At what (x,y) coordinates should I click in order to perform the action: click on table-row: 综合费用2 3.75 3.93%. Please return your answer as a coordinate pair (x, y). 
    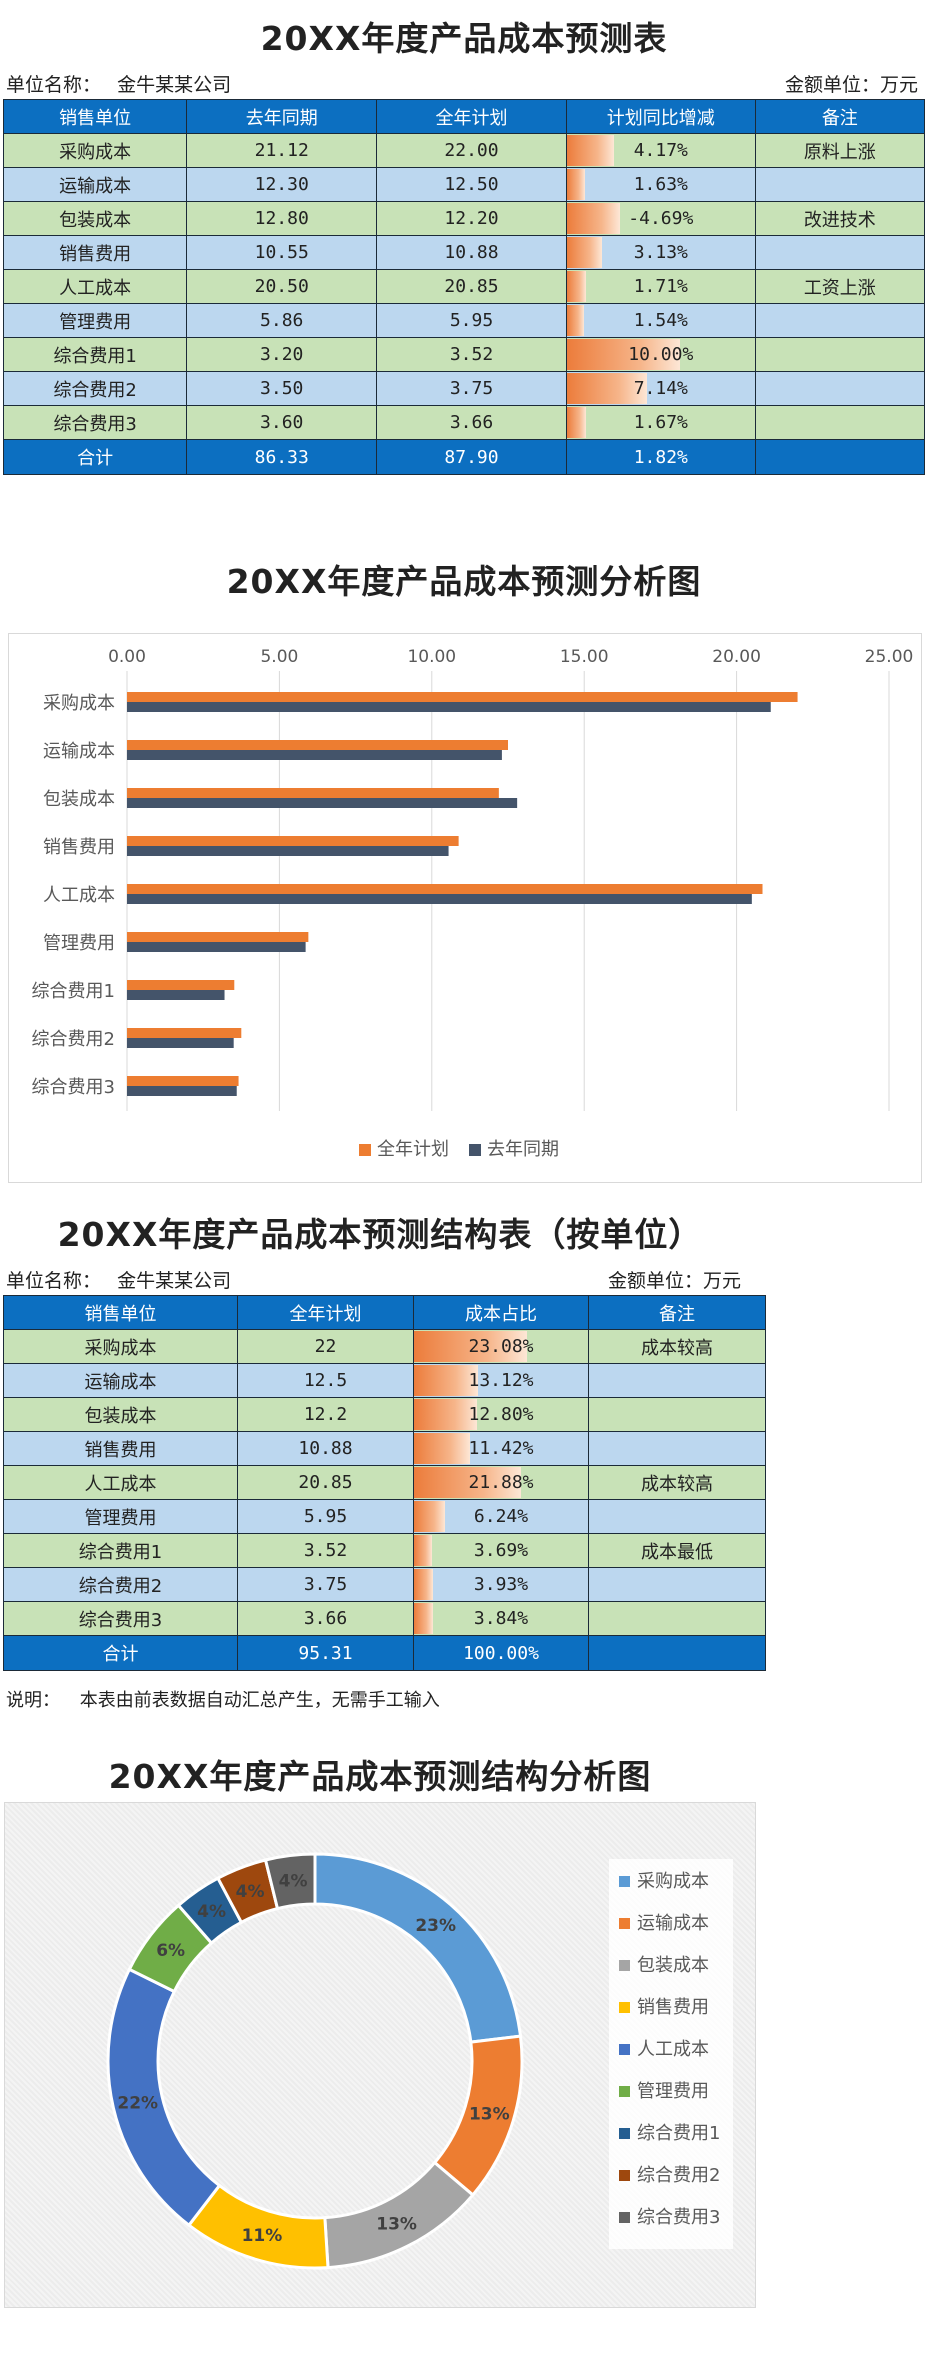
    Looking at the image, I should click on (384, 1584).